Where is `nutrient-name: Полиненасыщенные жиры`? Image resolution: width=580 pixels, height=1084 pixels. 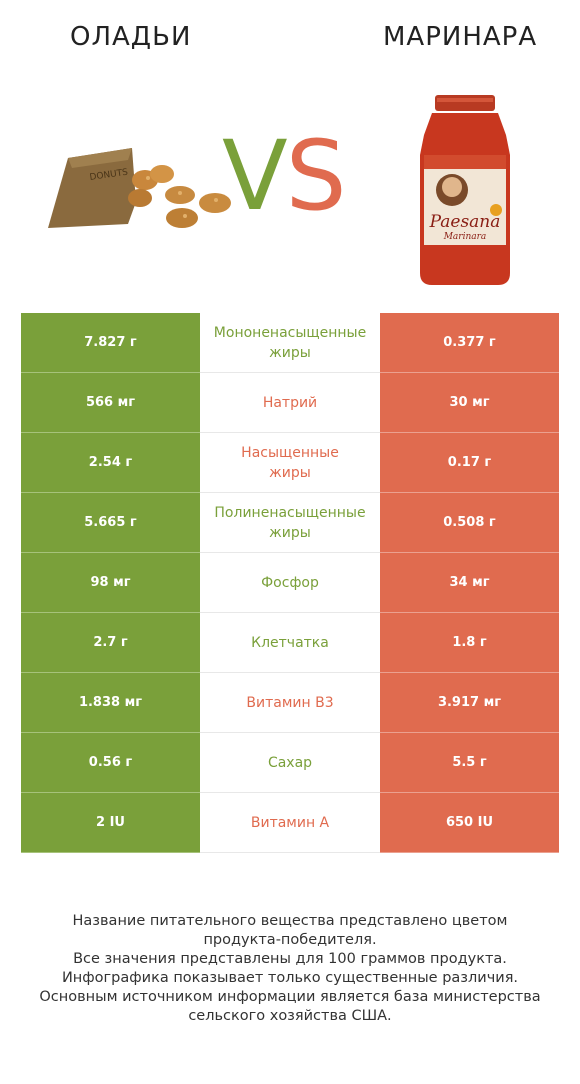
nutrient-name: Полиненасыщенные жиры is located at coordinates (290, 523).